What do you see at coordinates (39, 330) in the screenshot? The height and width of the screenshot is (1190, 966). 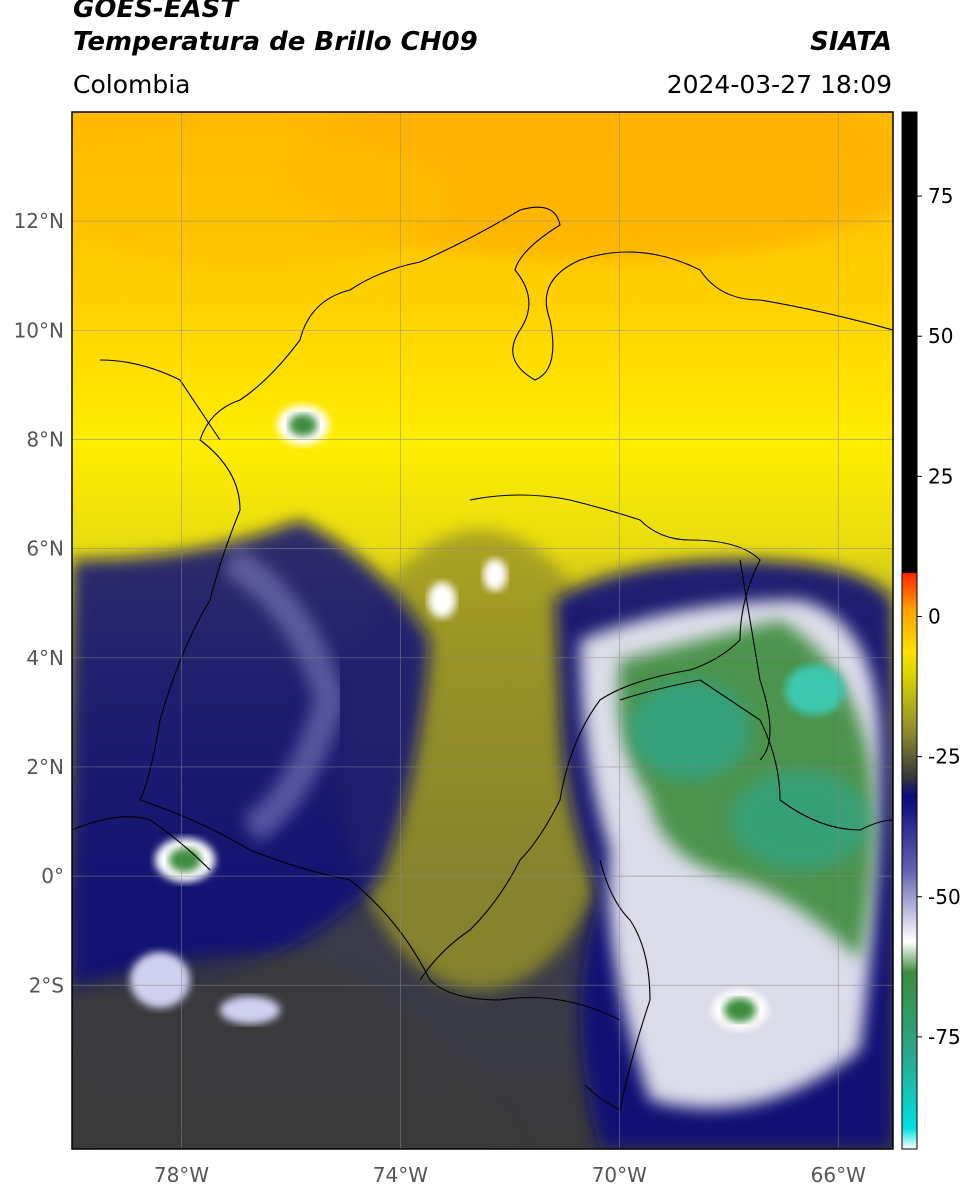 I see `latitude-tick-label: 10°N` at bounding box center [39, 330].